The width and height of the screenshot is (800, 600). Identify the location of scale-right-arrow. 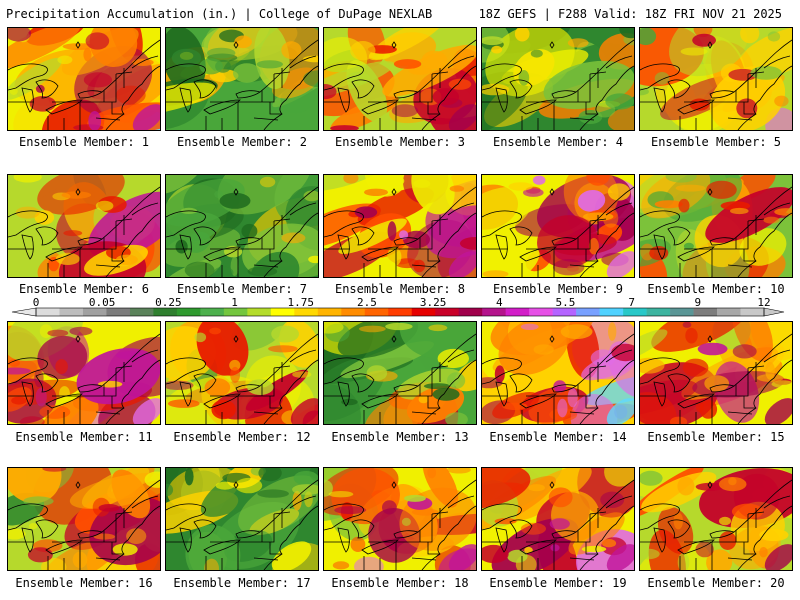
(774, 312).